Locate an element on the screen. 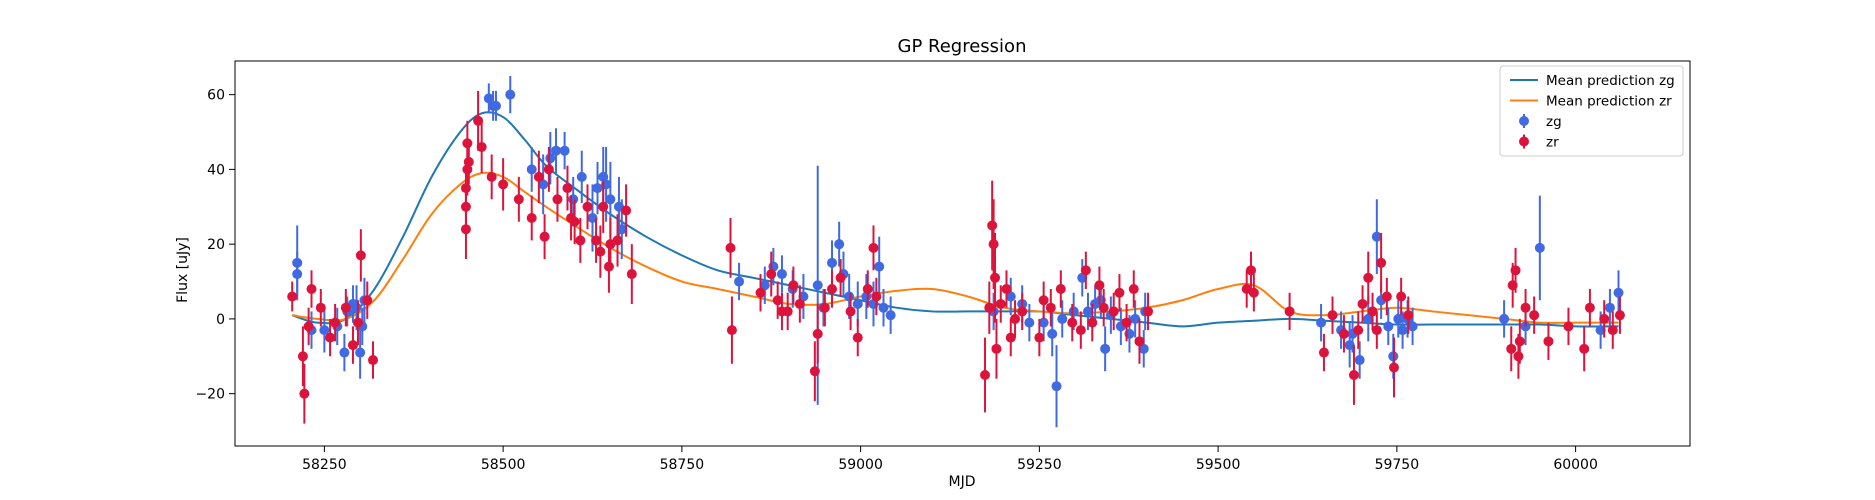  legend-box is located at coordinates (1591, 111).